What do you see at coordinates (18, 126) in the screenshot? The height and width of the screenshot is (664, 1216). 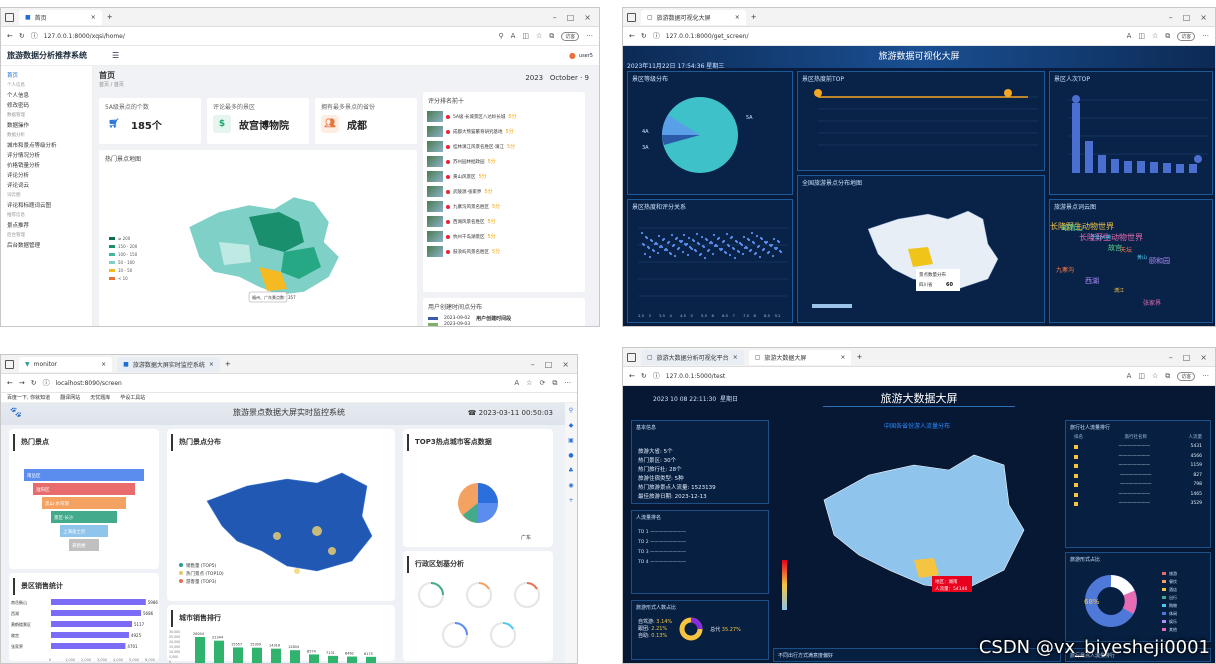 I see `sidebar-item: 数据操作` at bounding box center [18, 126].